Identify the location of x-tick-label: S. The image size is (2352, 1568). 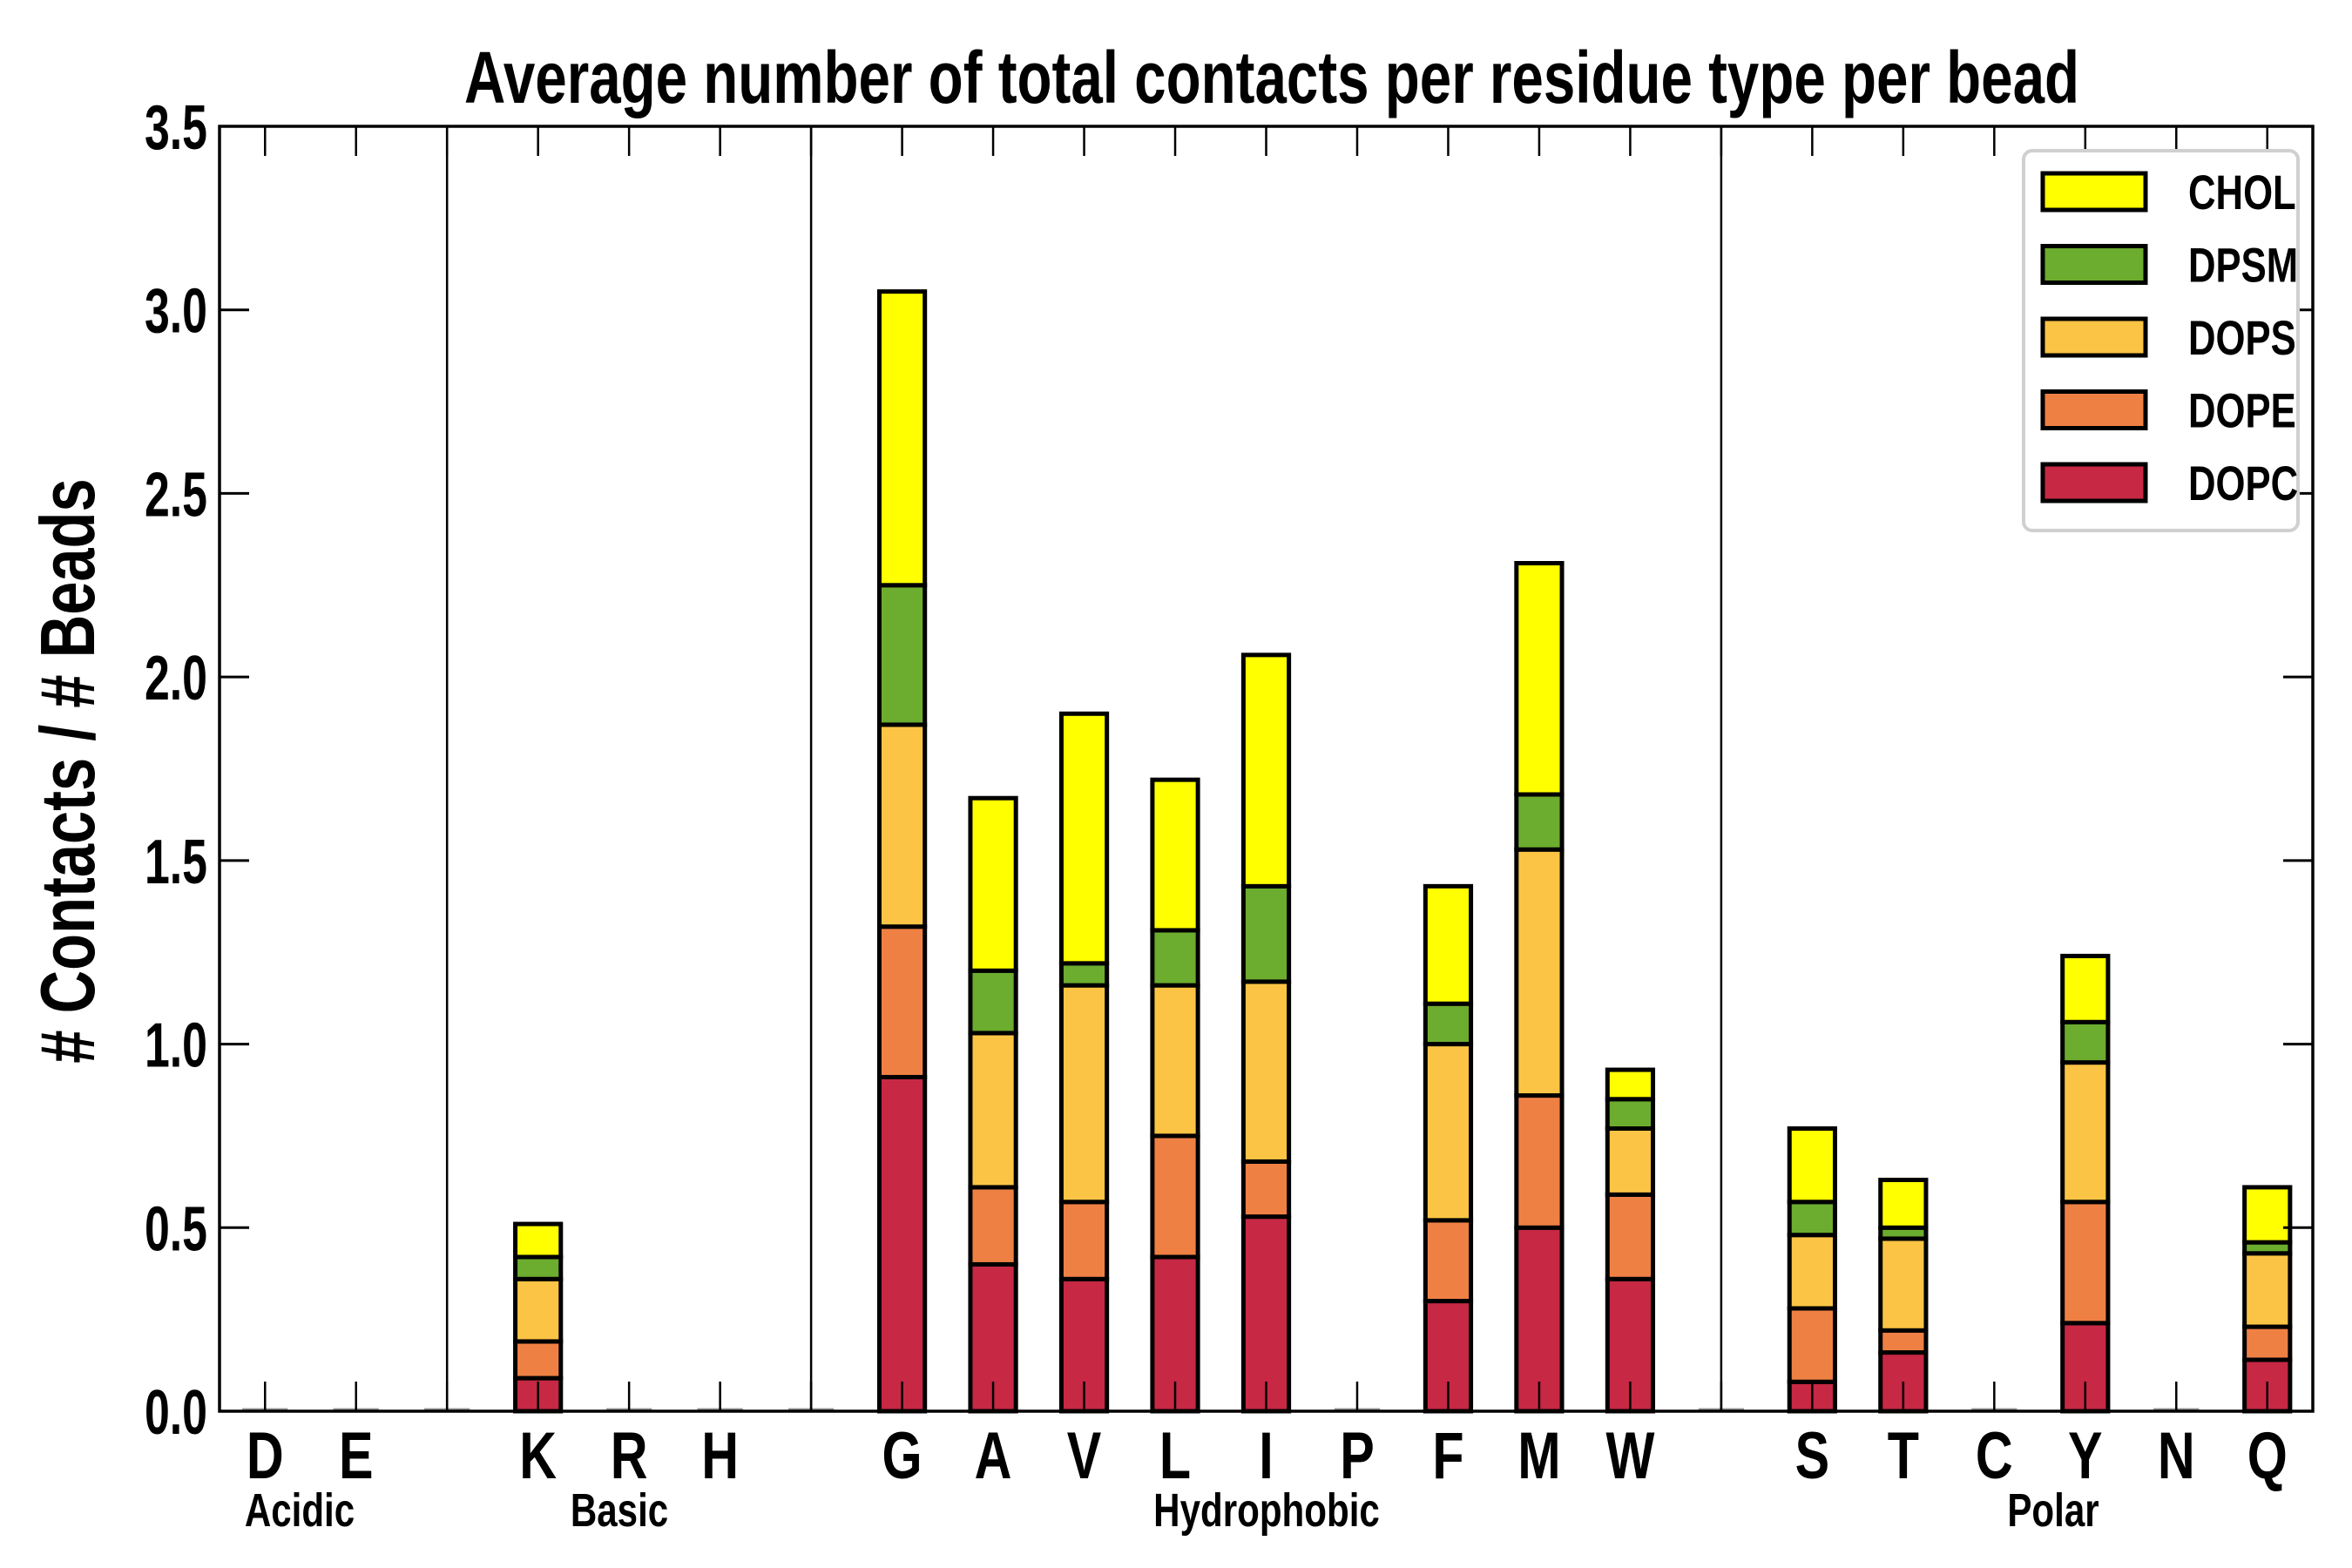
(1812, 1456).